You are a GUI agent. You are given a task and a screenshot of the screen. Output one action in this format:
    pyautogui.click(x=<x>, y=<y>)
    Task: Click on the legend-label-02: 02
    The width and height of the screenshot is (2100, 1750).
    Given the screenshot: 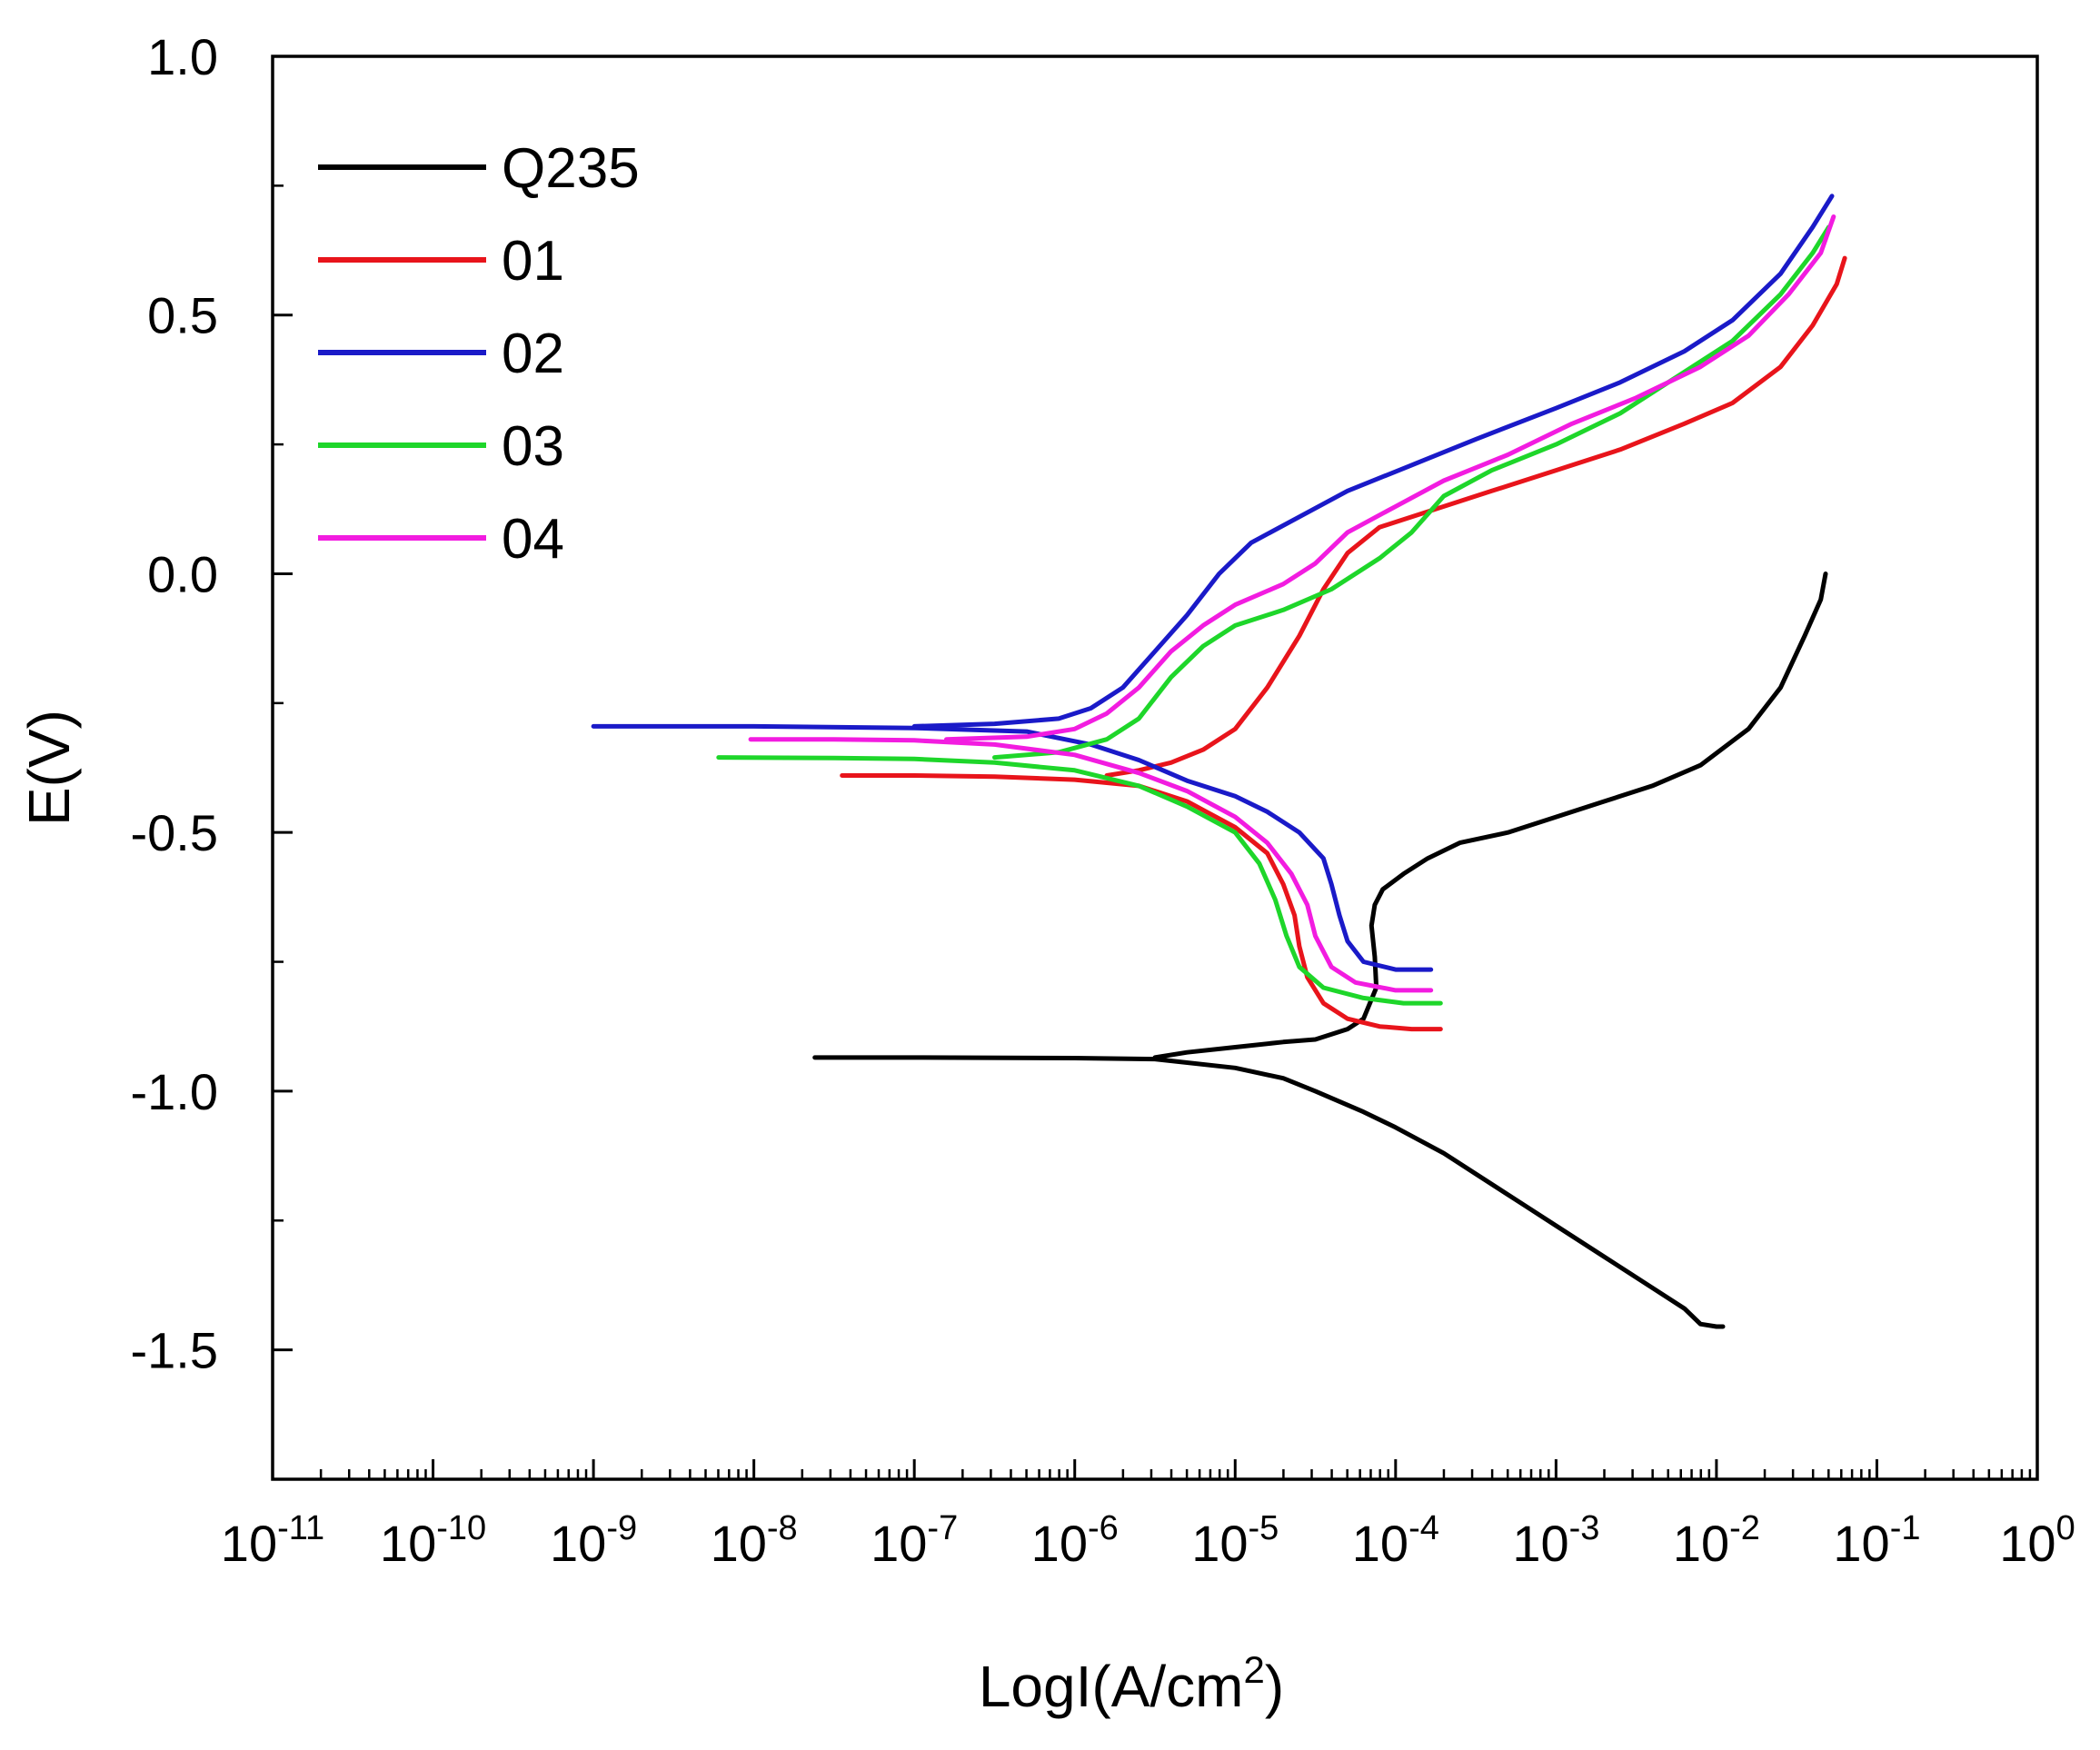 What is the action you would take?
    pyautogui.click(x=533, y=354)
    